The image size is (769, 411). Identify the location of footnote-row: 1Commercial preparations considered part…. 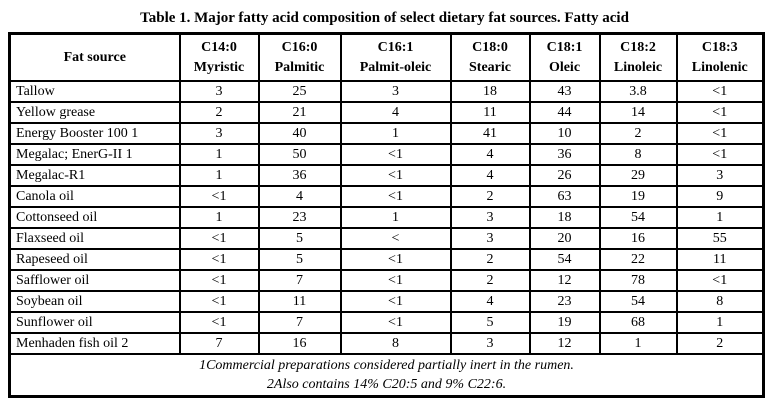
(386, 375).